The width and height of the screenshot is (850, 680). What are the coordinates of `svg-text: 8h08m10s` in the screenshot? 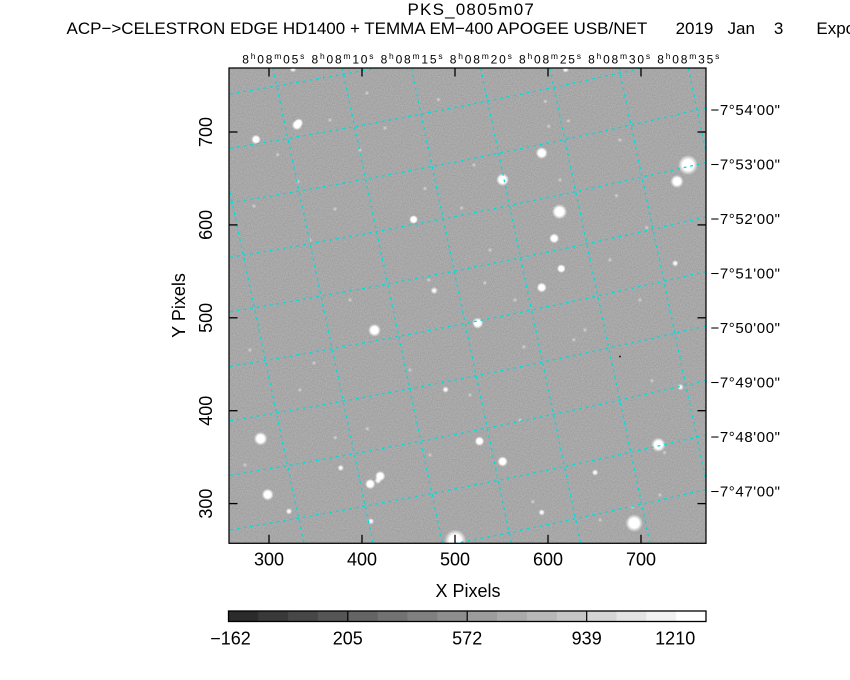 It's located at (343, 58).